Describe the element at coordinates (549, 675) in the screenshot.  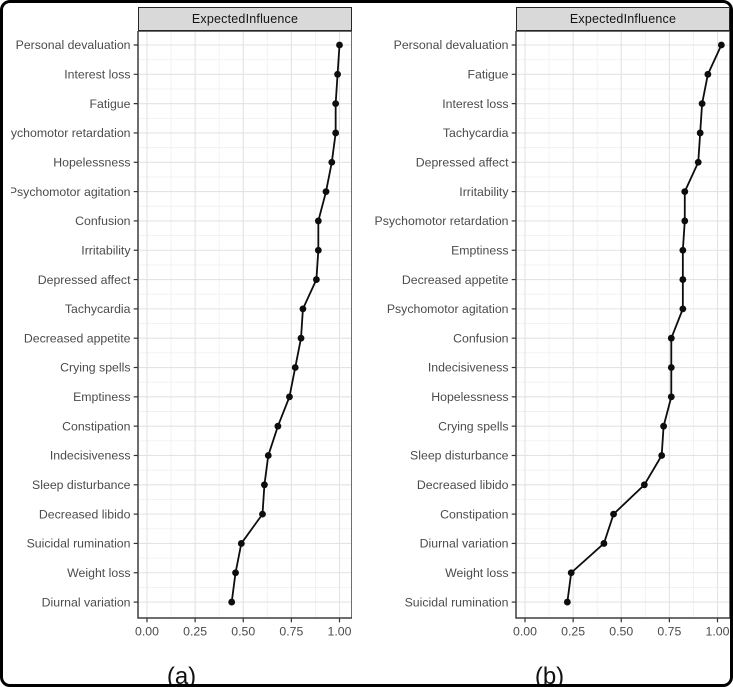
I see `panel-caption-b: (b)` at that location.